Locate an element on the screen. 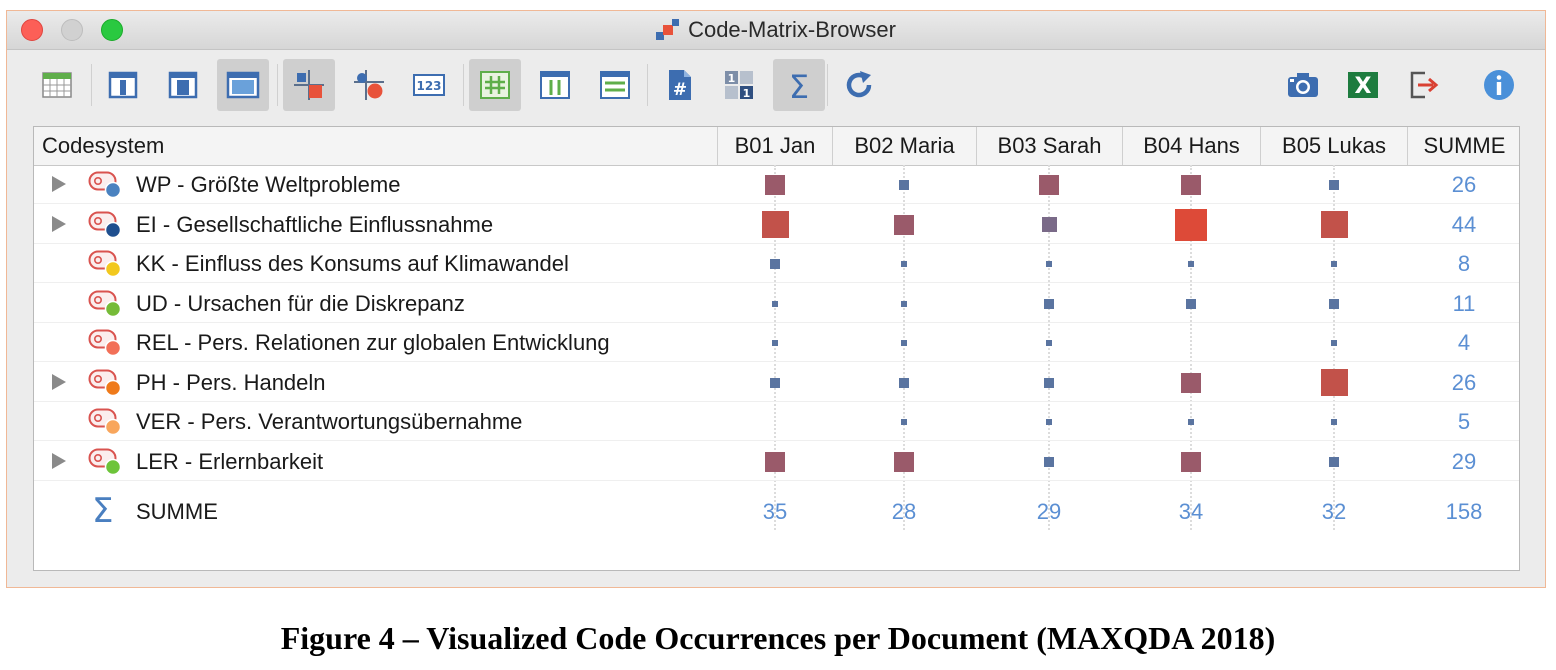 The width and height of the screenshot is (1556, 670). table-row: LER - Erlernbarkeit 29 is located at coordinates (776, 461).